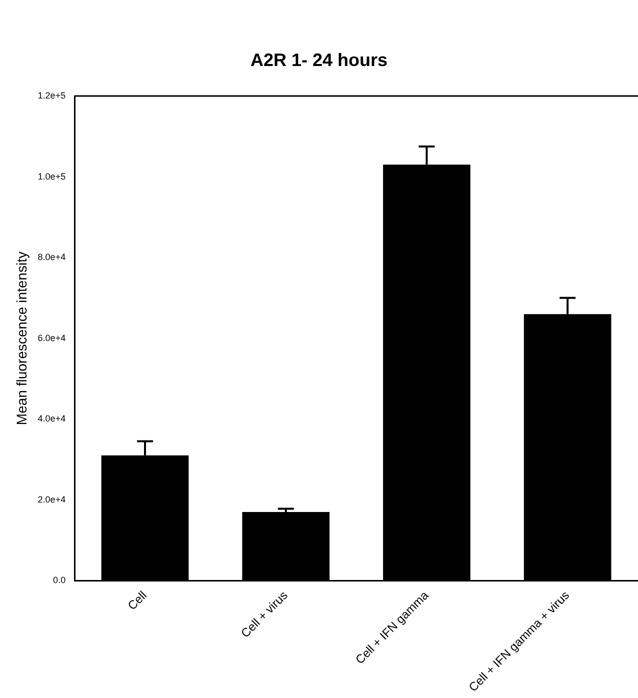  What do you see at coordinates (264, 614) in the screenshot?
I see `x-tick-label: Cell + virus` at bounding box center [264, 614].